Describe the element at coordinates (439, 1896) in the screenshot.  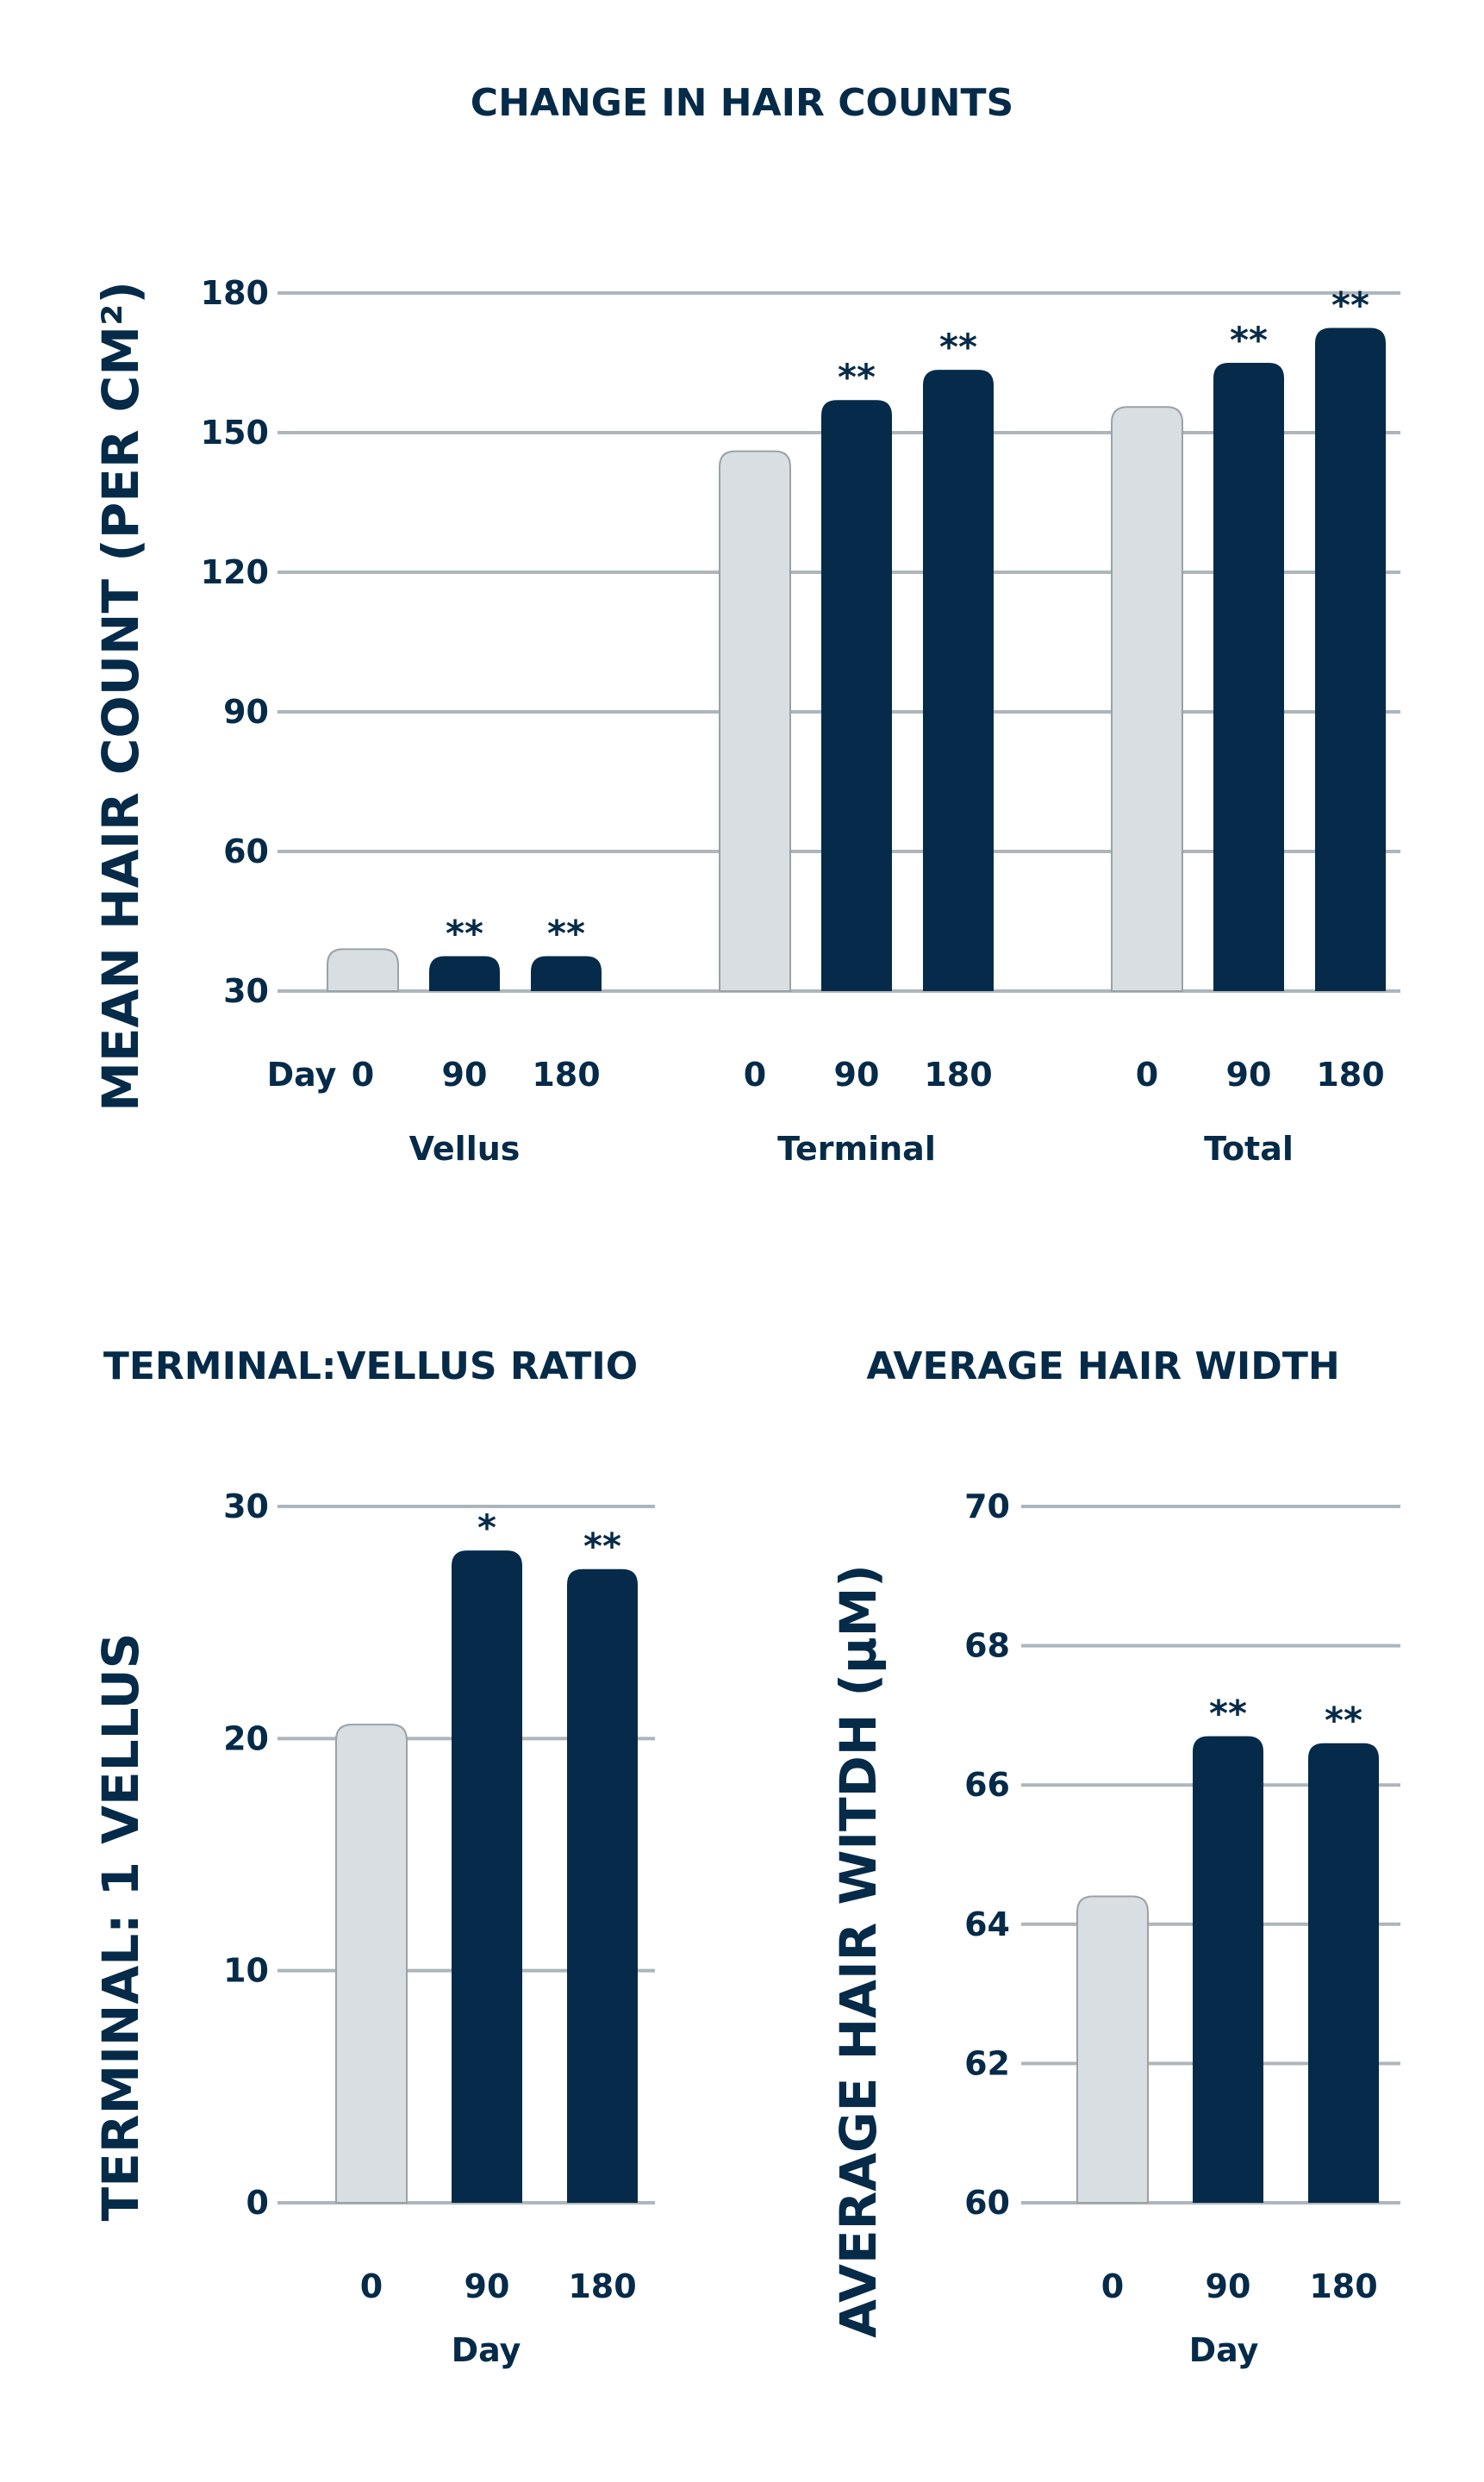
I see `chart2-plot: 30 20 10 0 0 * 90 ** 180` at that location.